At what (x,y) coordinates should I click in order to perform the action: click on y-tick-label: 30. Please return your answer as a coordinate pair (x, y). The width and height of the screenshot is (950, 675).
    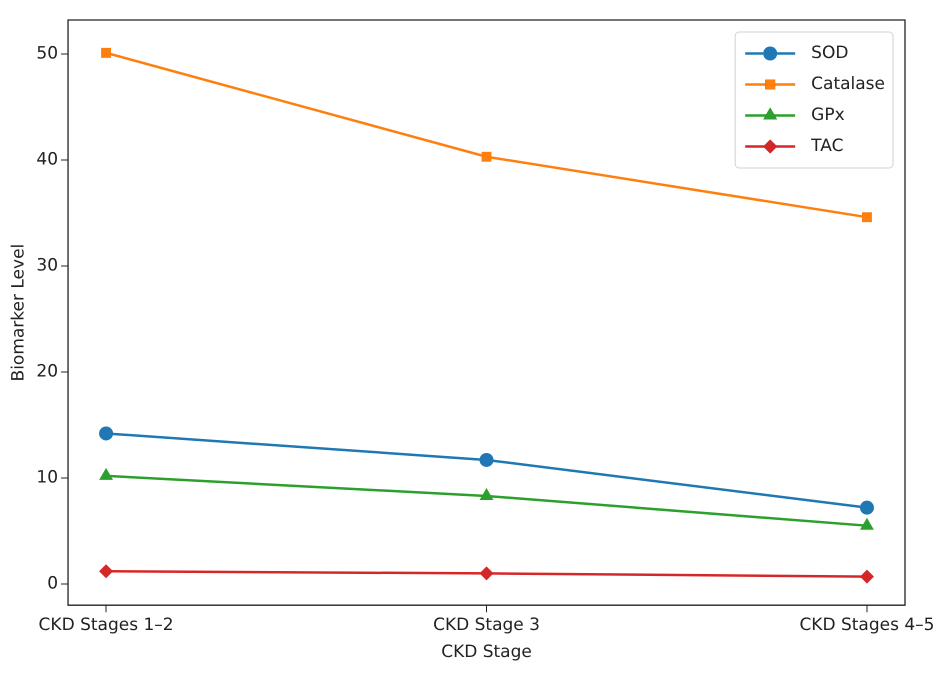
    Looking at the image, I should click on (47, 265).